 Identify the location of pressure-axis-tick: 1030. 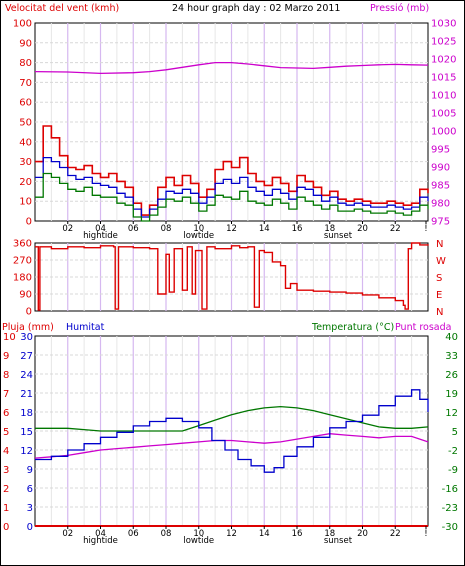
(443, 24).